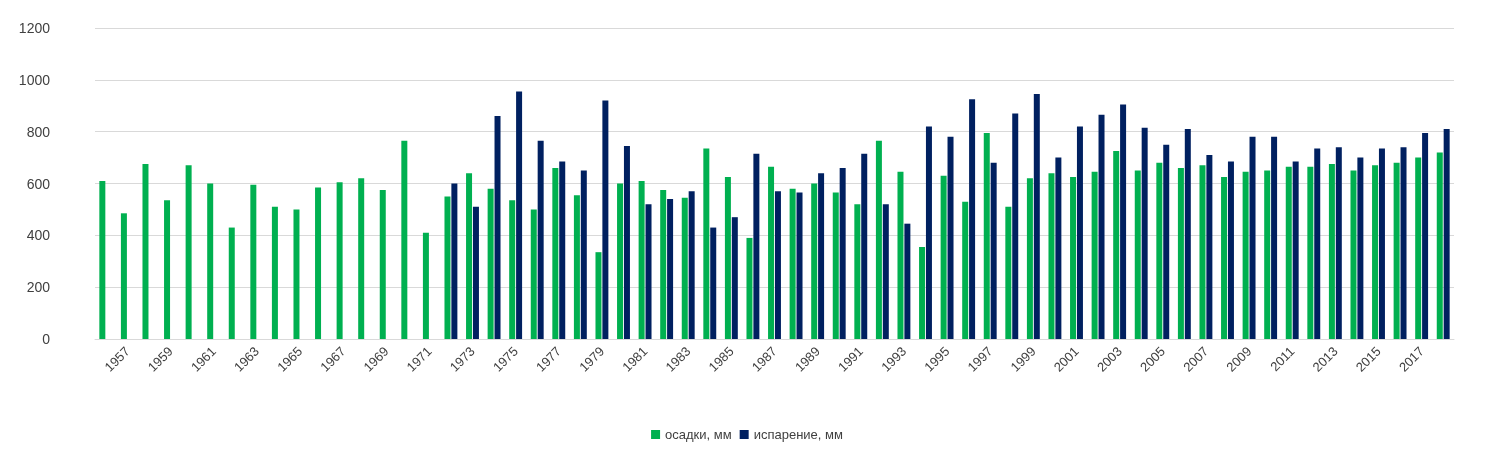  What do you see at coordinates (38, 131) in the screenshot?
I see `y-tick-label: 800` at bounding box center [38, 131].